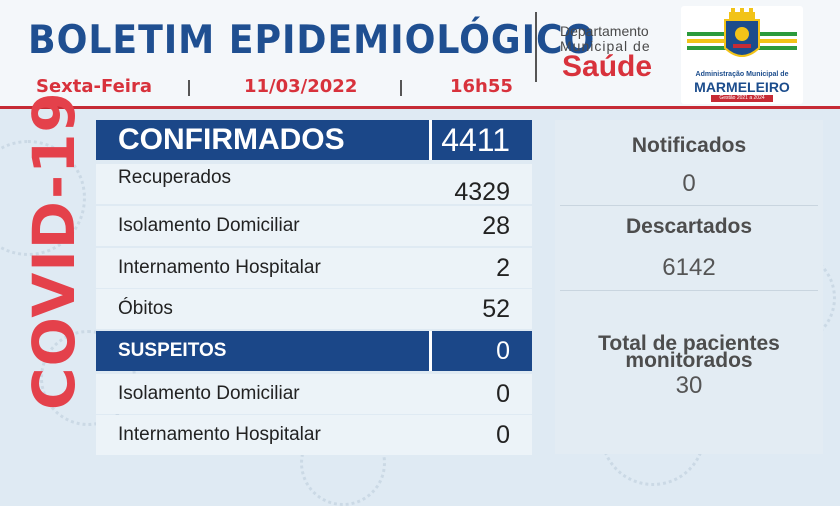  I want to click on deaths-row: Óbitos 52, so click(314, 309).